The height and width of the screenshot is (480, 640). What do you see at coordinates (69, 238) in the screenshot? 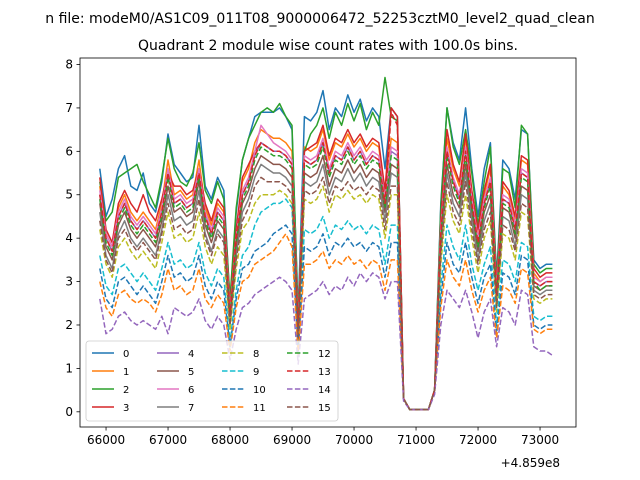
I see `y-tick-label: 4` at bounding box center [69, 238].